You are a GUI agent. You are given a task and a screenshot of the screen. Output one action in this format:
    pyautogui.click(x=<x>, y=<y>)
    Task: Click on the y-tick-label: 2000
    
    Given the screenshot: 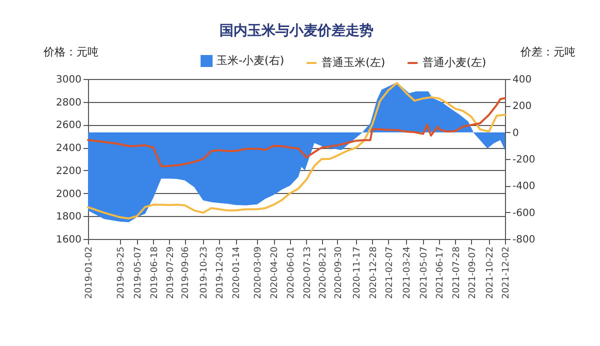 What is the action you would take?
    pyautogui.click(x=69, y=194)
    